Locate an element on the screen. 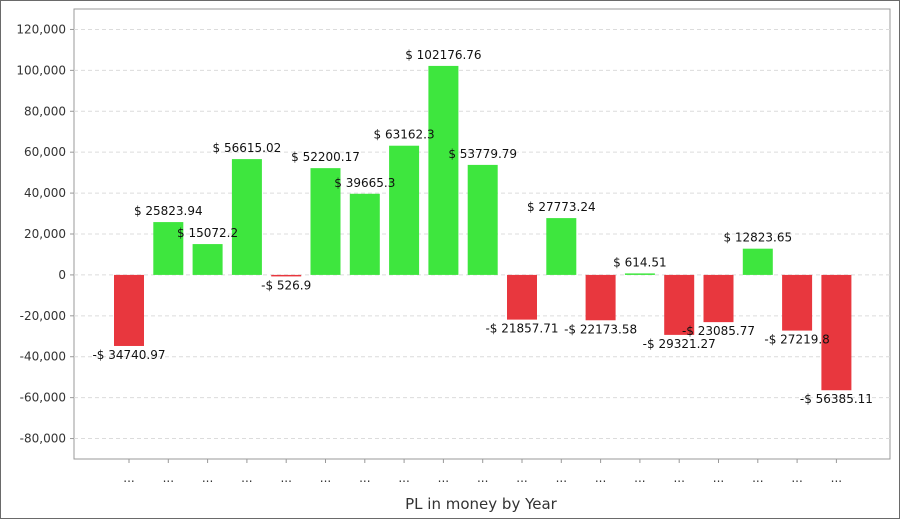 The height and width of the screenshot is (519, 900). y-tick-label: -20,000 is located at coordinates (43, 316).